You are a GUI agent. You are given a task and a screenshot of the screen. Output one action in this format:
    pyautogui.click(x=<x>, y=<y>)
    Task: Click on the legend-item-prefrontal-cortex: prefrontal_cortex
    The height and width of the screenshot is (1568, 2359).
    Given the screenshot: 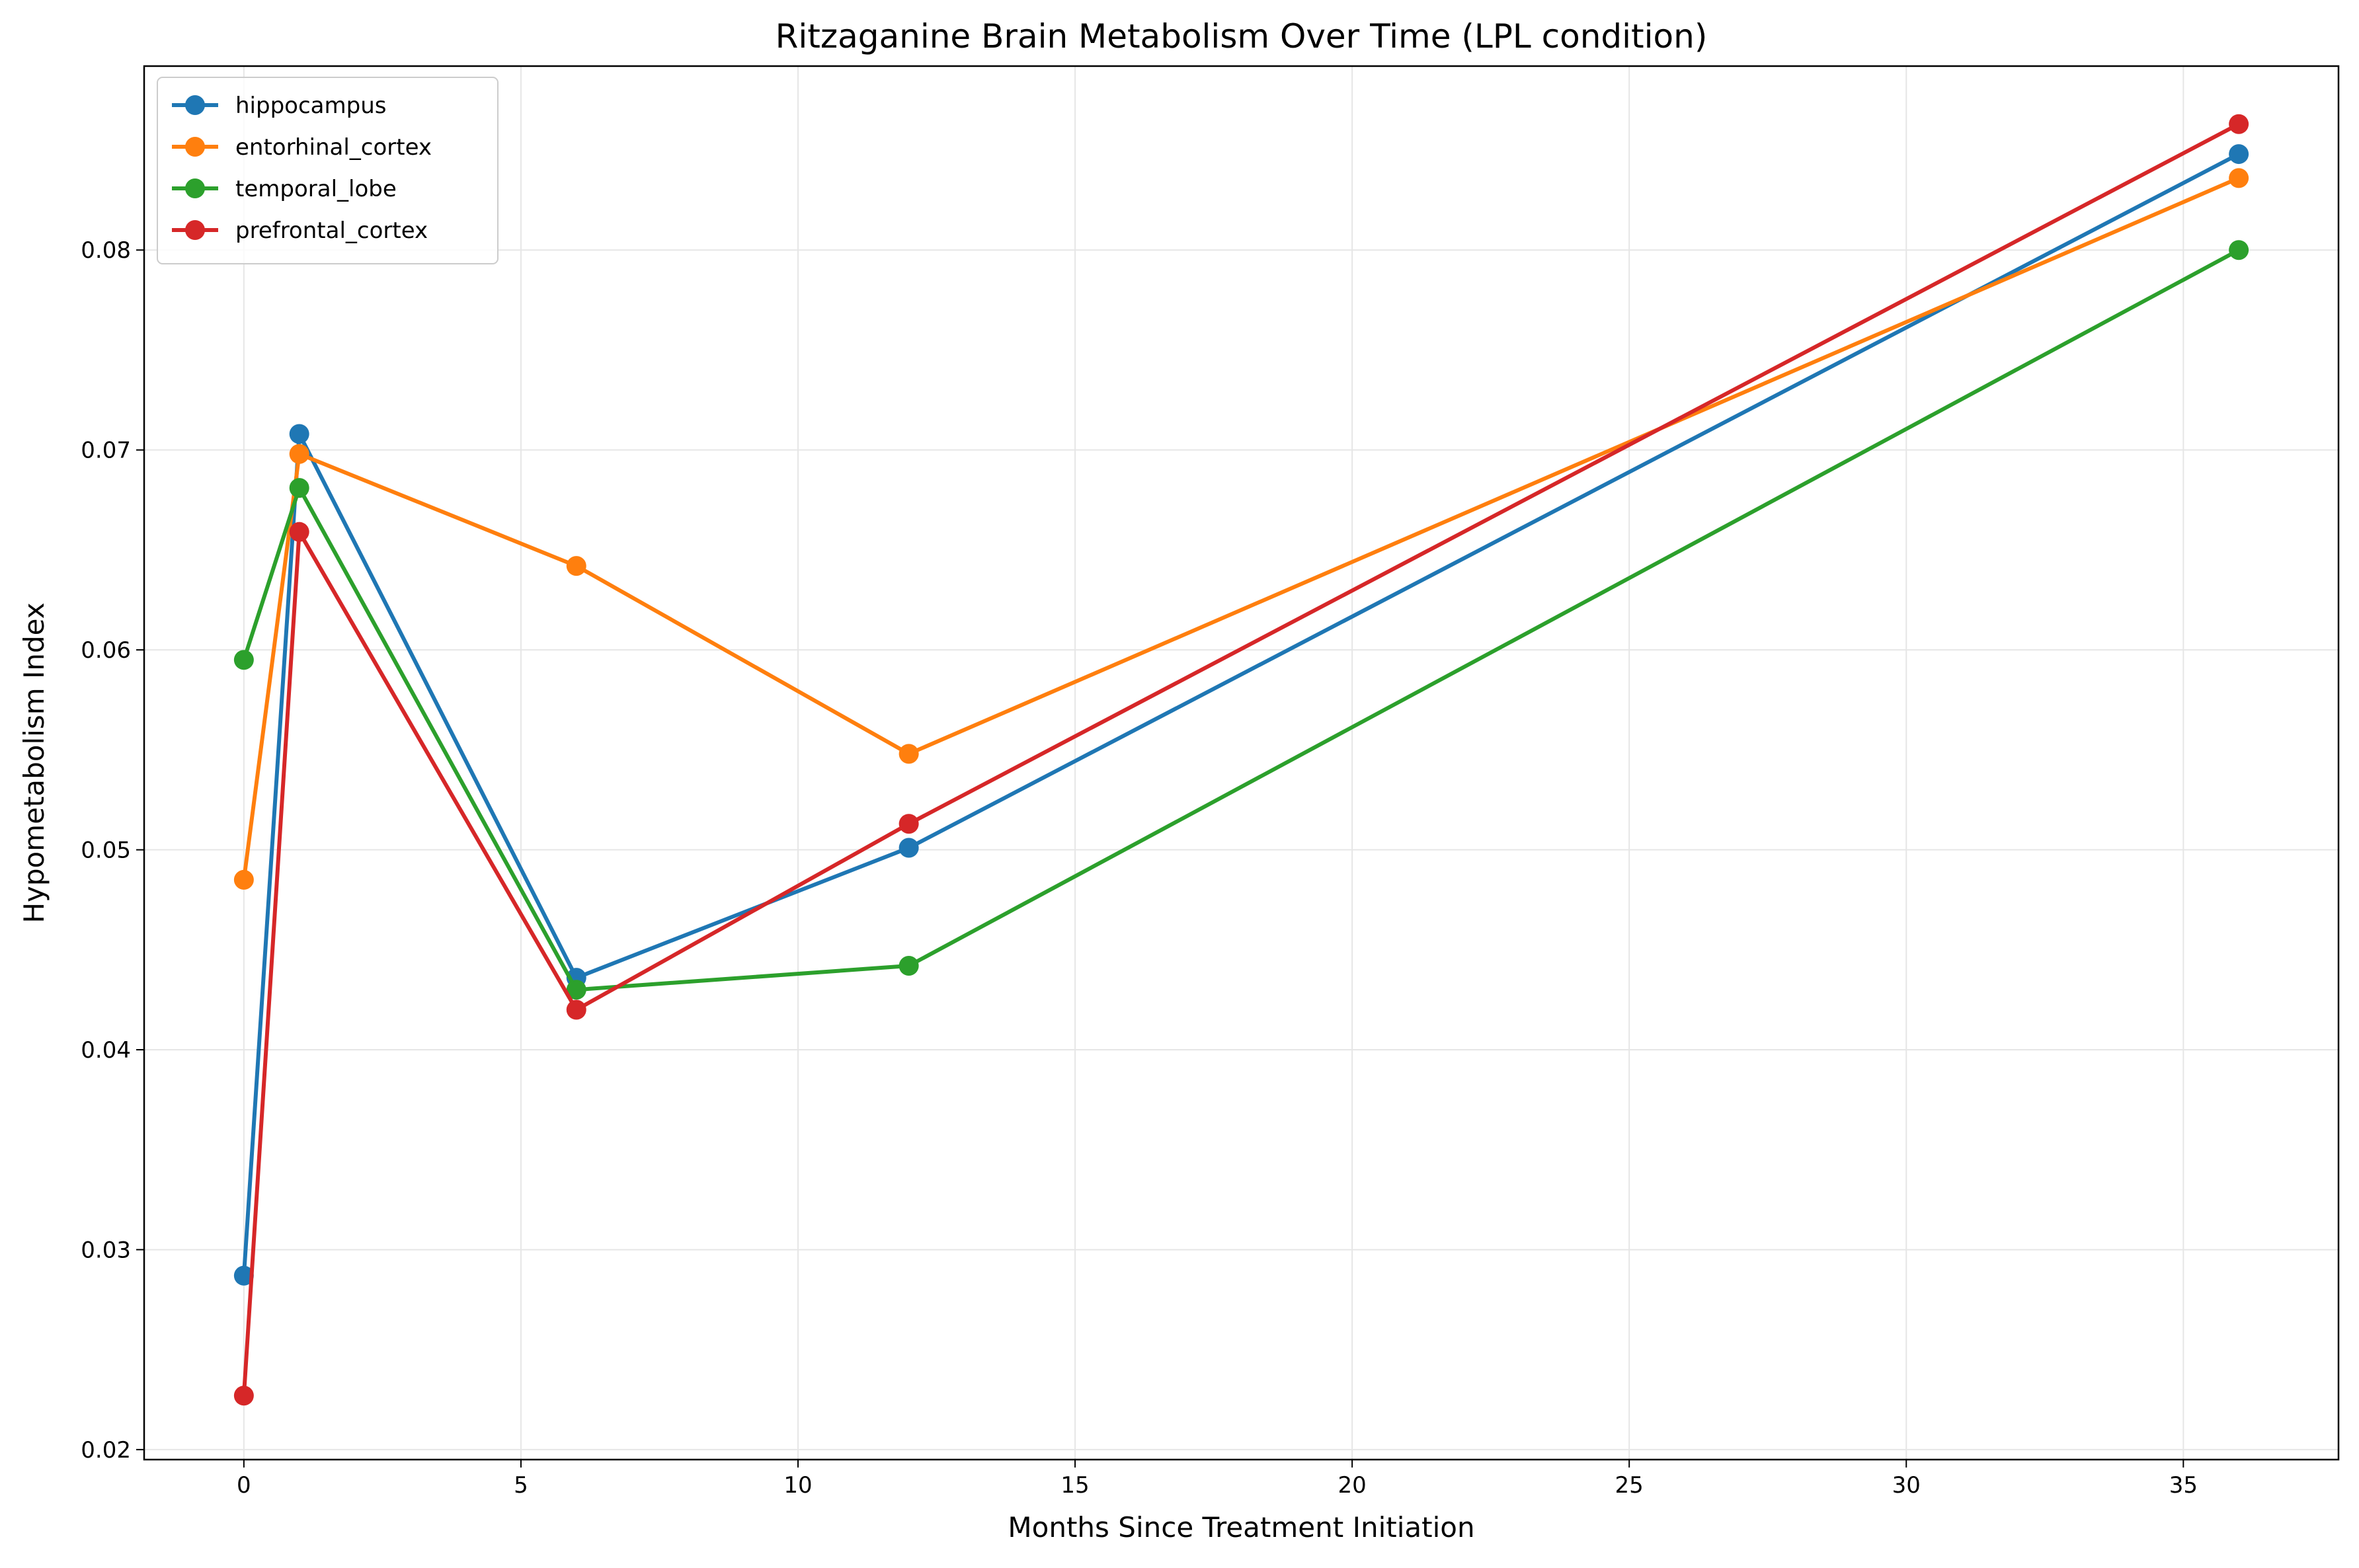 What is the action you would take?
    pyautogui.click(x=300, y=230)
    